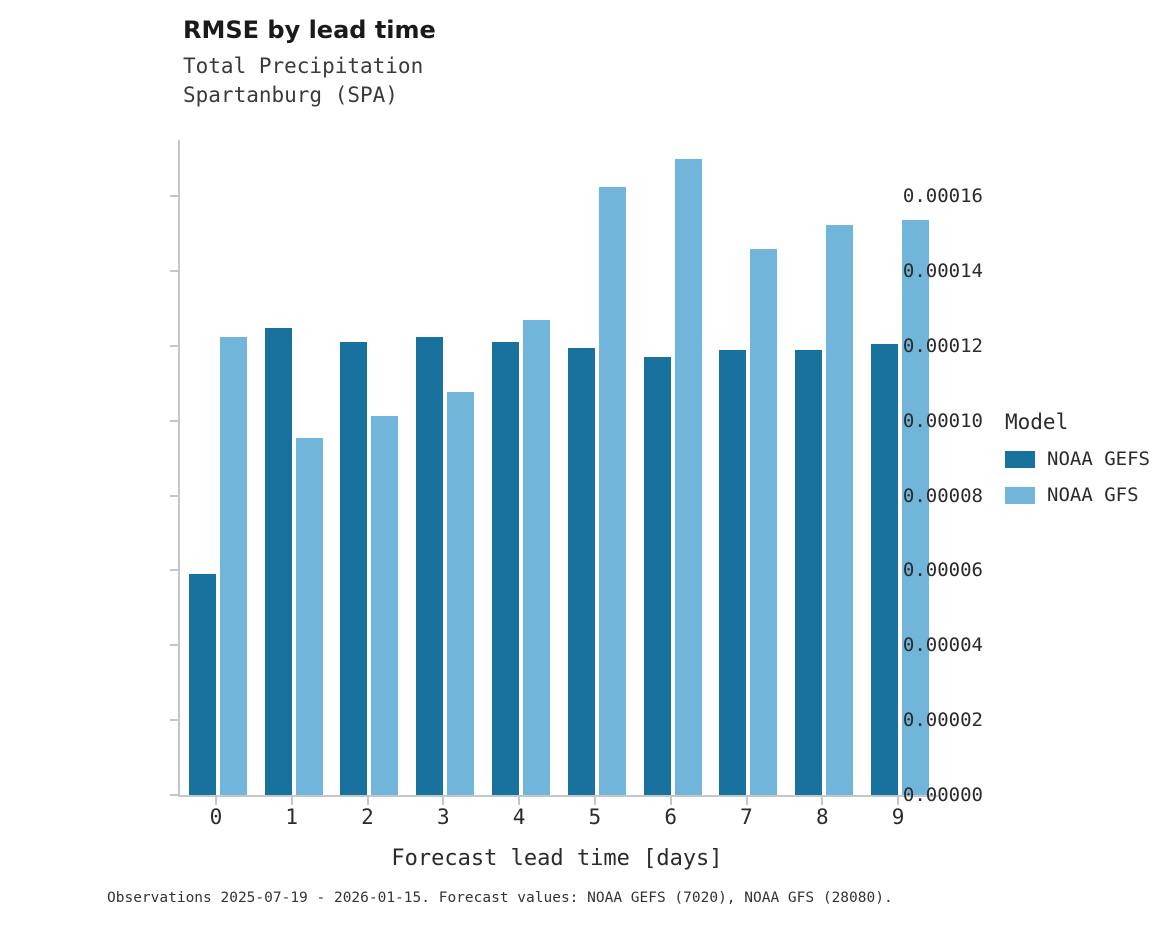  I want to click on legend-item-noaa-gefs: NOAA GEFS, so click(1077, 459).